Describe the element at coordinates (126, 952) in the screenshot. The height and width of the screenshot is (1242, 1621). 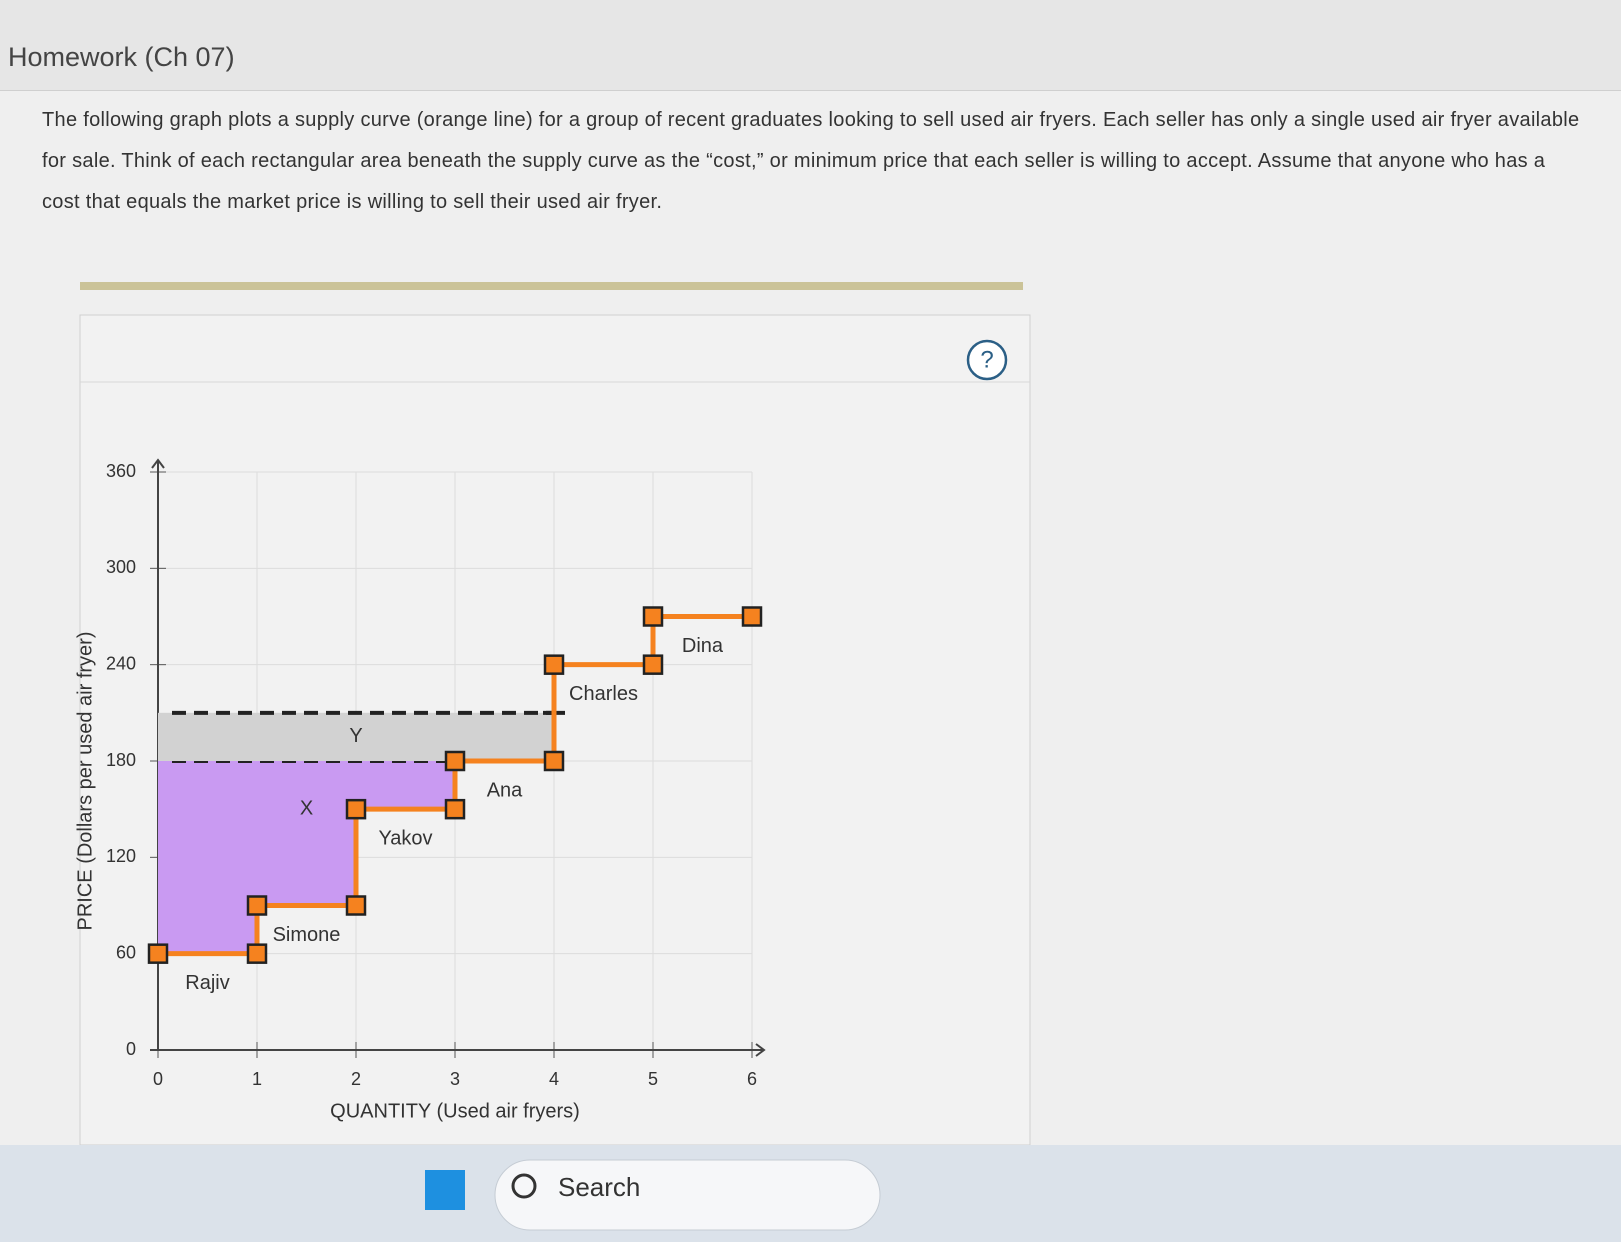
I see `y-tick-label: 60` at that location.